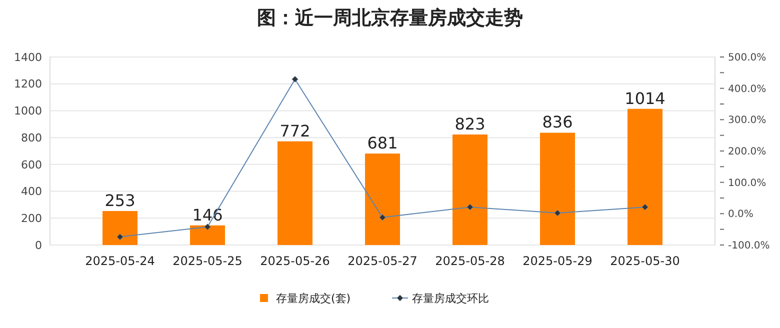  Describe the element at coordinates (31, 191) in the screenshot. I see `y-tick-label: 400` at that location.